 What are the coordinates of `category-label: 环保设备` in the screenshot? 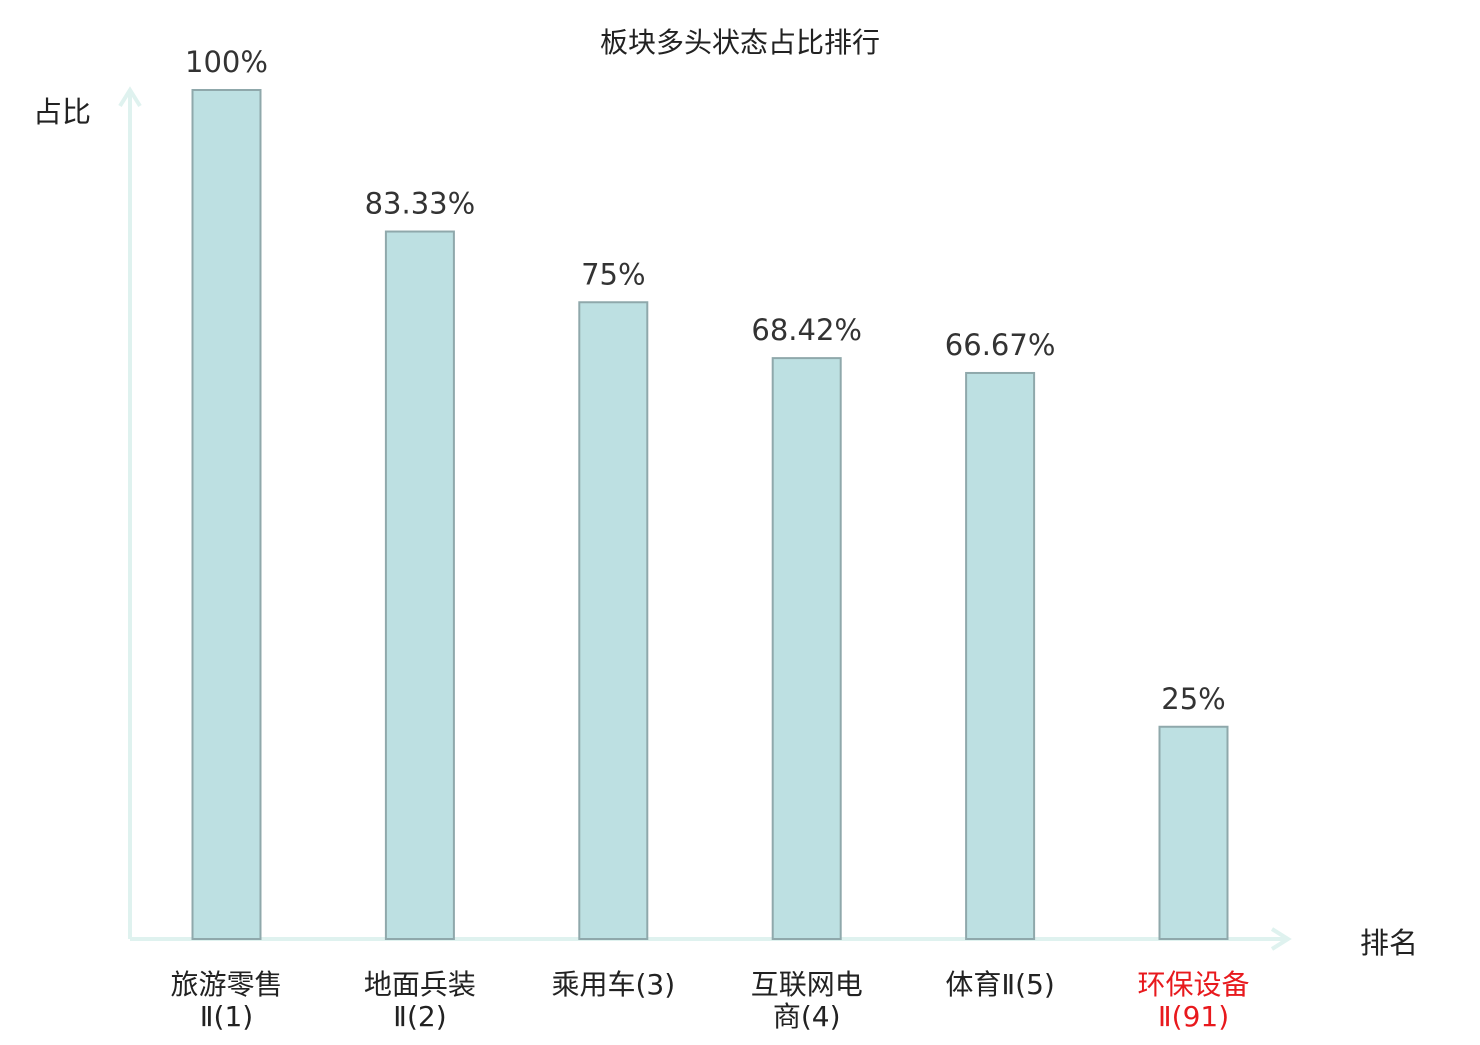 It's located at (1193, 984).